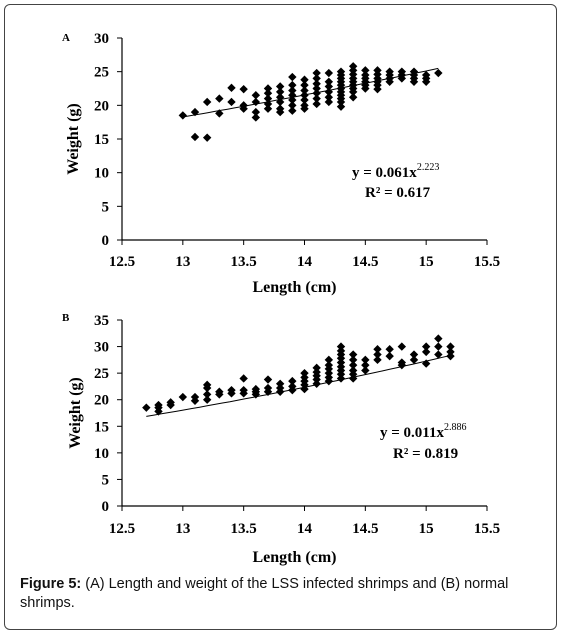  I want to click on y-tick-label: 30, so click(101, 348).